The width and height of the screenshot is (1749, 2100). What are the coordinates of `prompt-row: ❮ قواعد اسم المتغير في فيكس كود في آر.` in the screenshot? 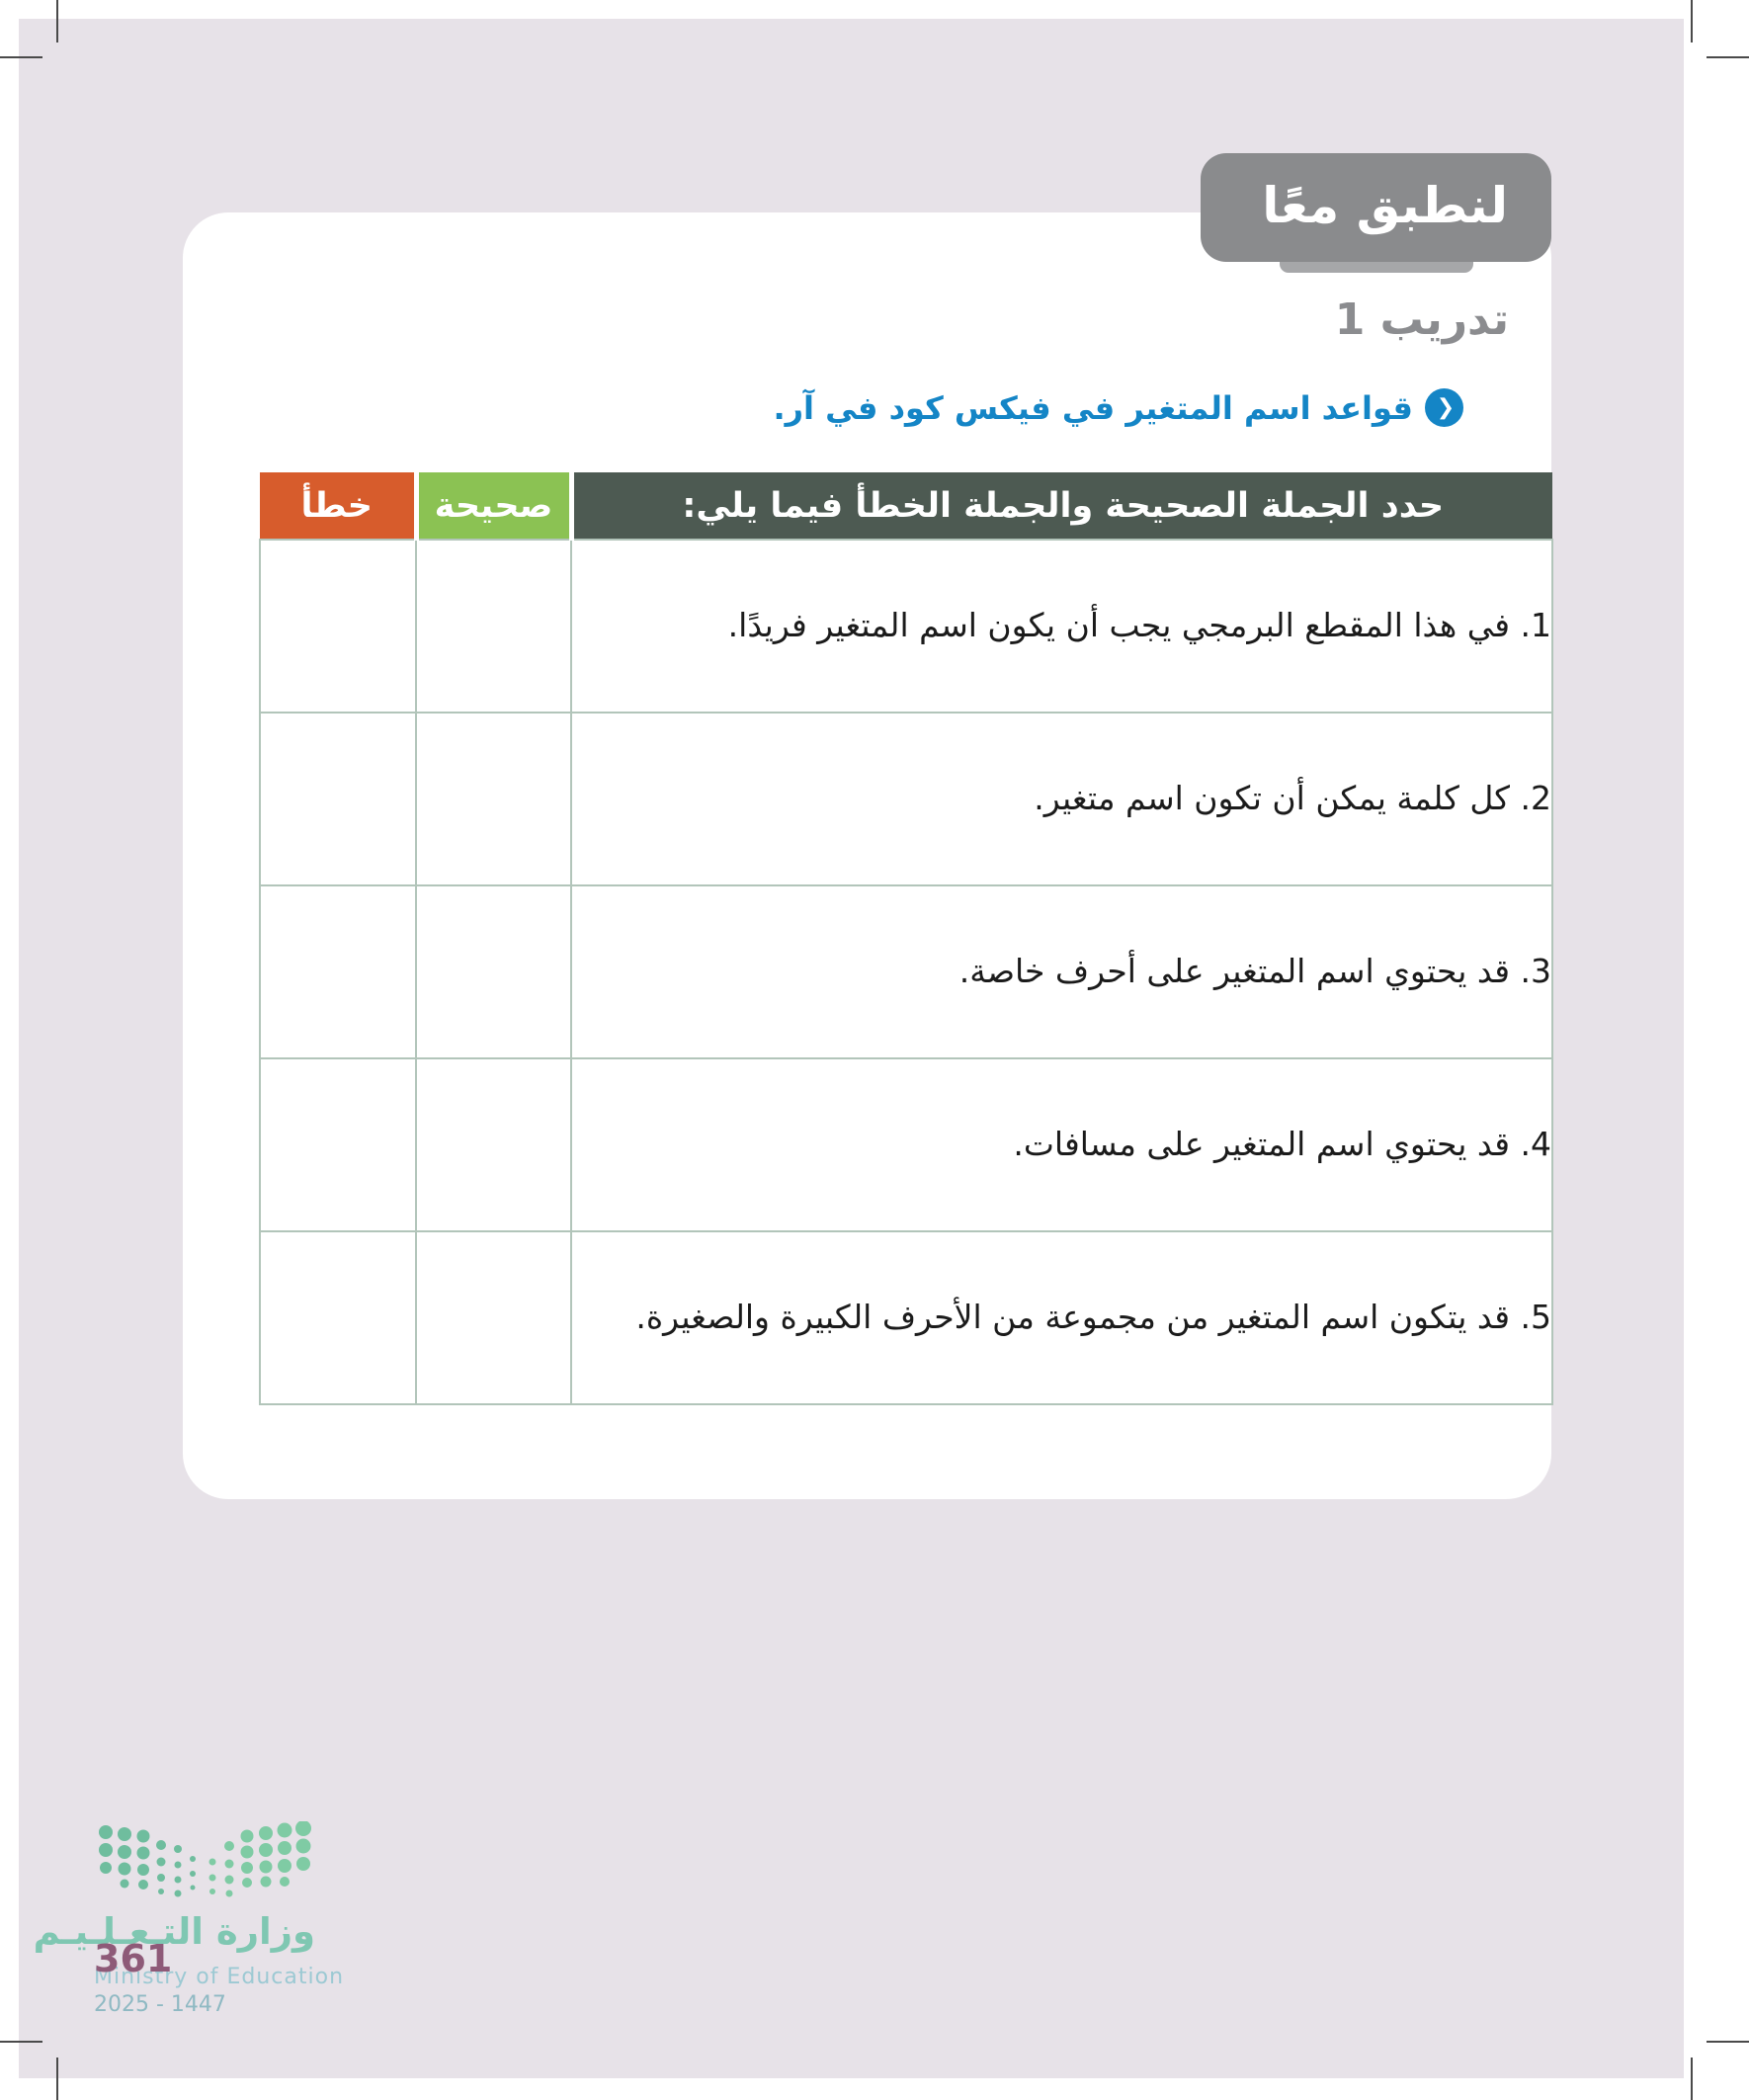 It's located at (1118, 407).